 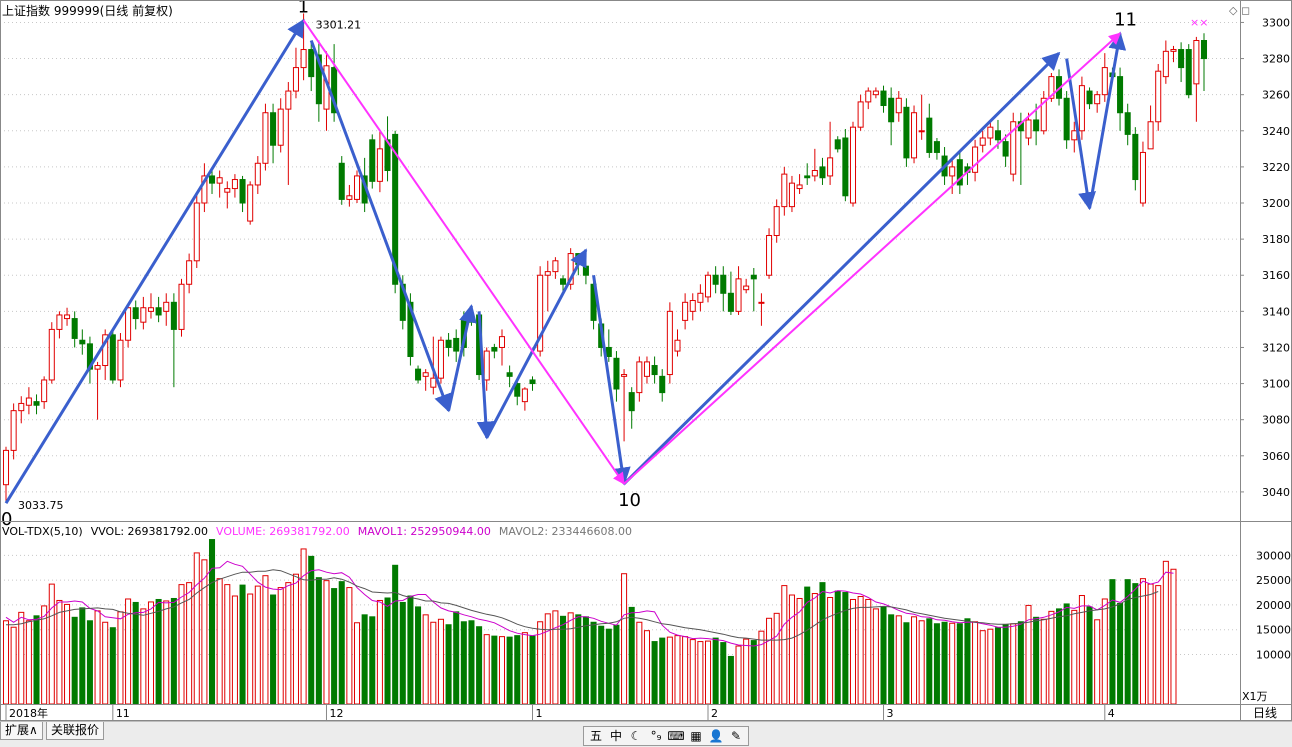 What do you see at coordinates (21, 731) in the screenshot?
I see `expand-tab: 扩展∧` at bounding box center [21, 731].